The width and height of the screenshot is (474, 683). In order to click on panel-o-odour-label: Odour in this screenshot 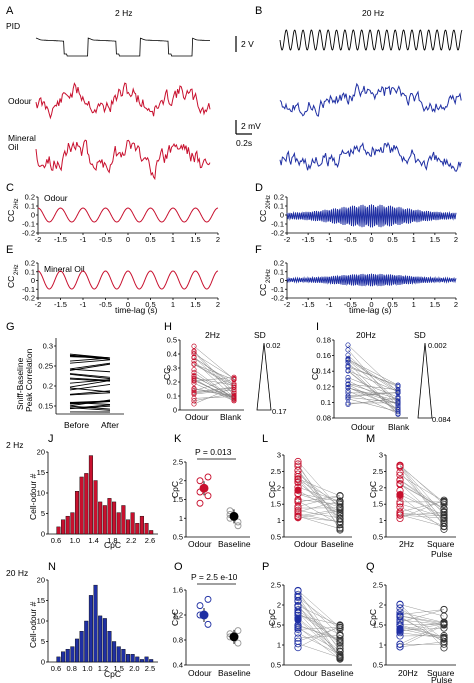, I will do `click(200, 673)`.